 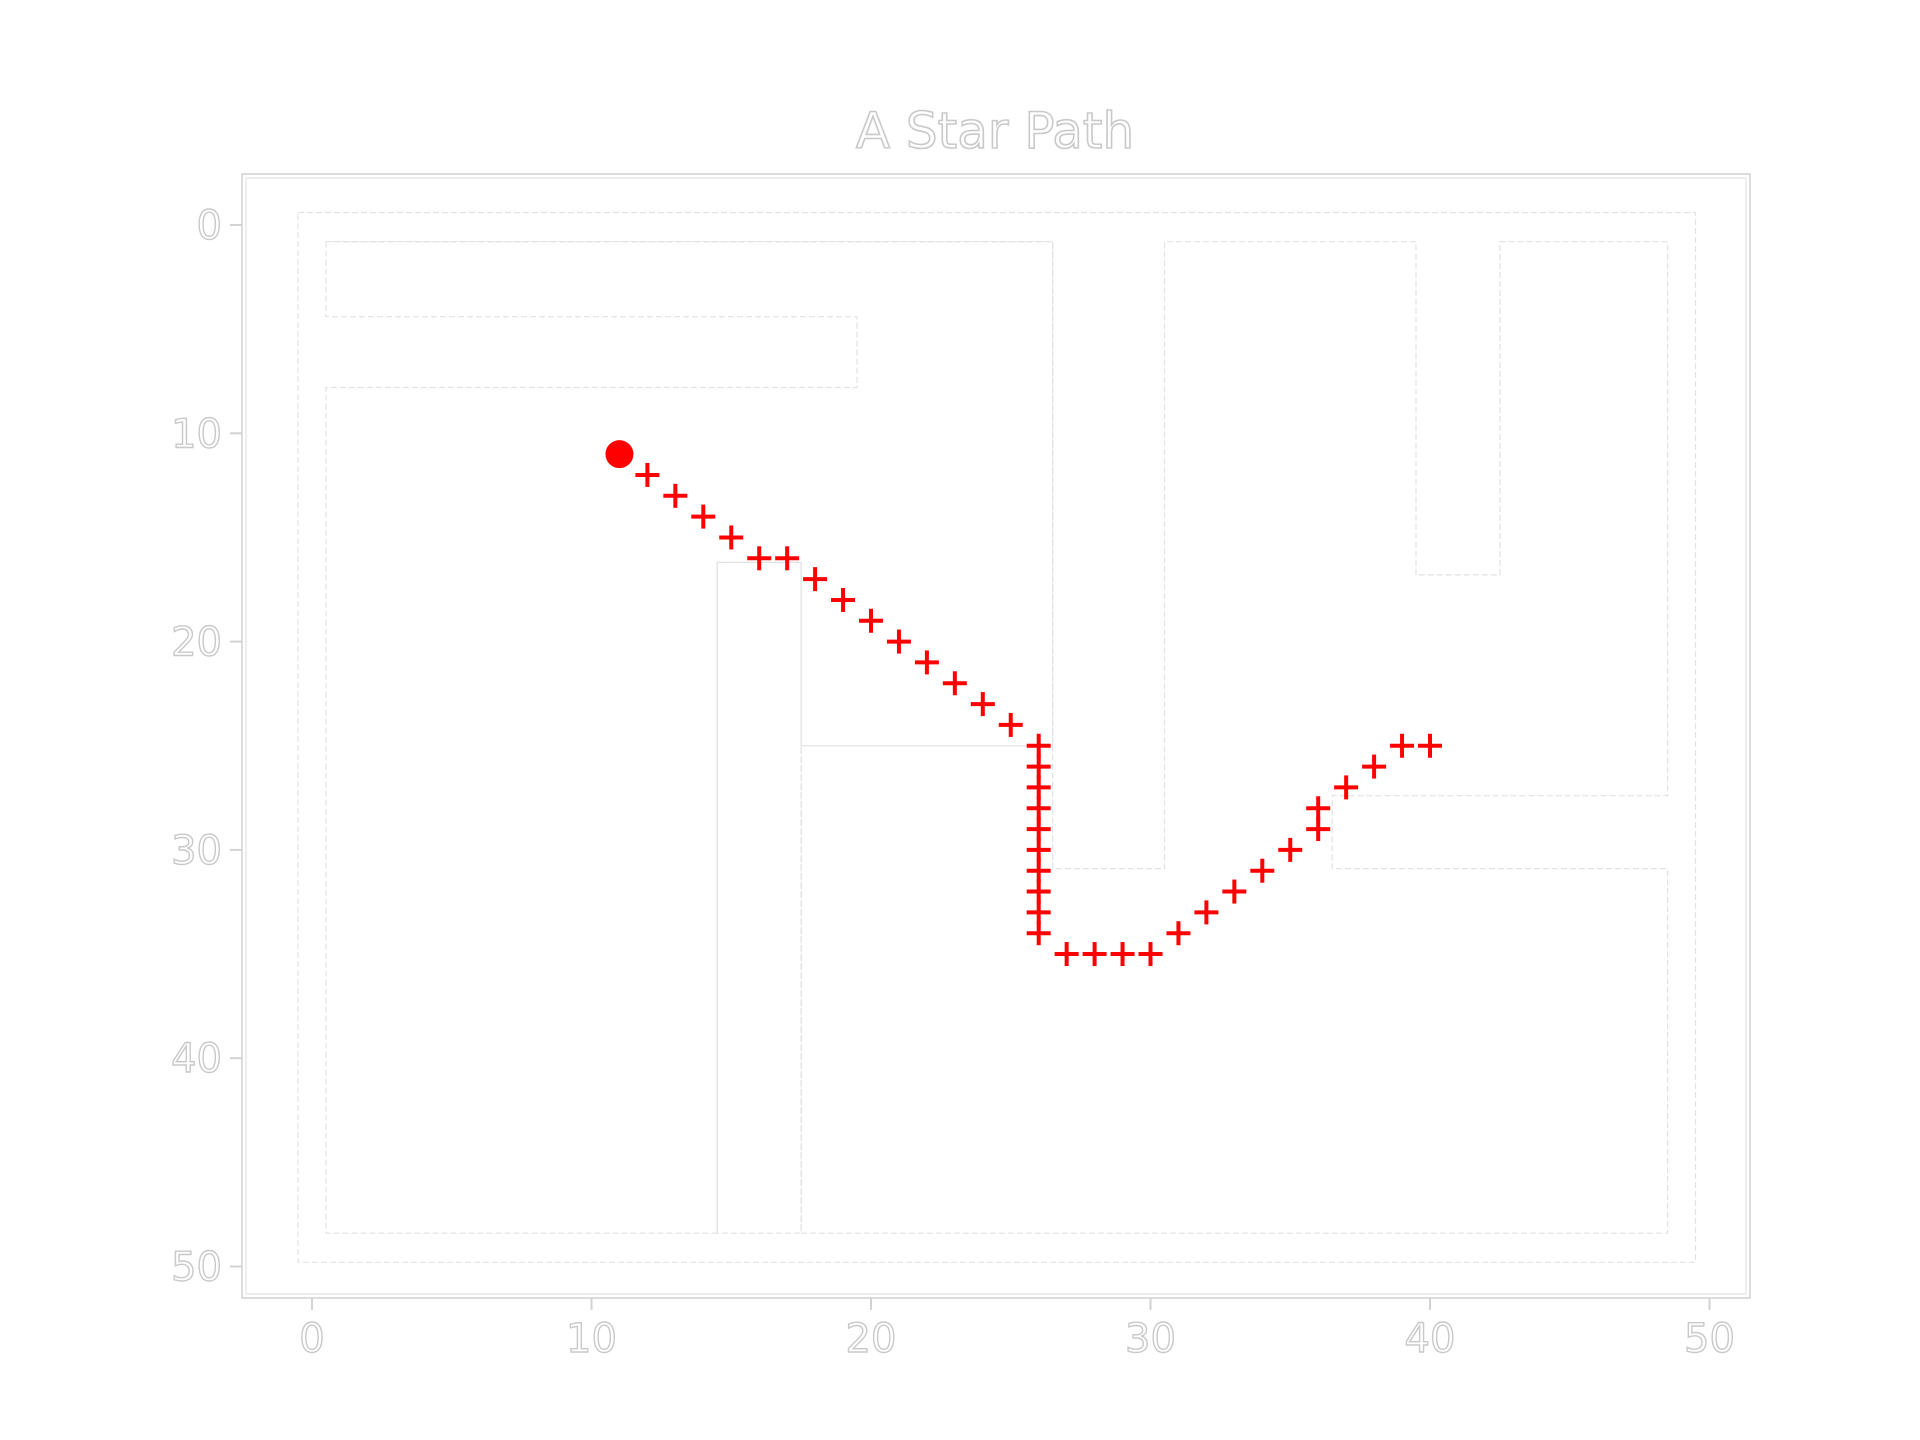 What do you see at coordinates (1709, 1339) in the screenshot?
I see `x-tick-label: 50` at bounding box center [1709, 1339].